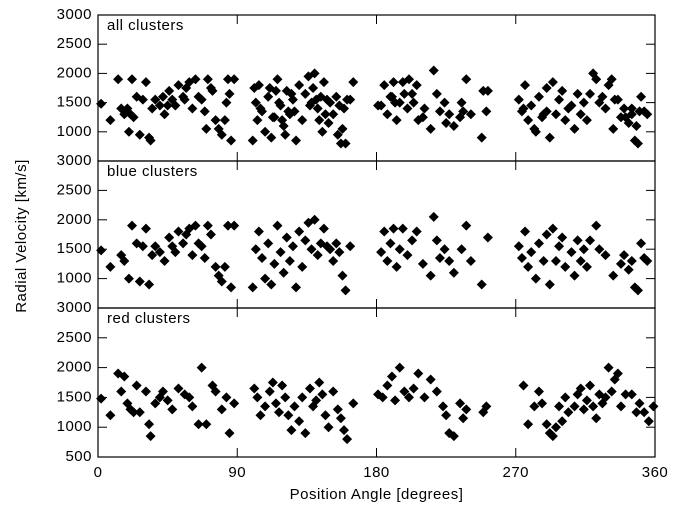  What do you see at coordinates (376, 472) in the screenshot?
I see `x-tick-label: 180` at bounding box center [376, 472].